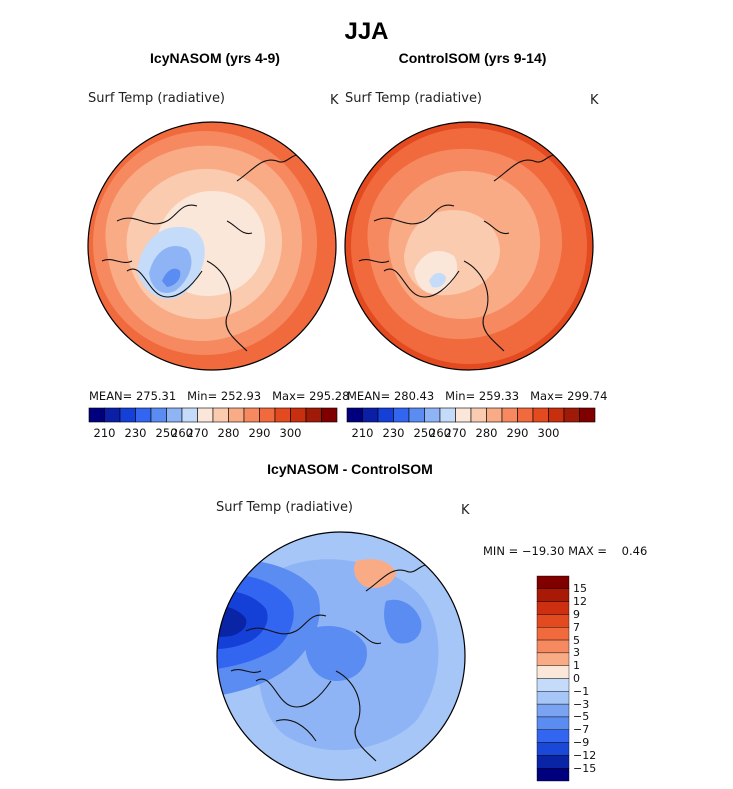 Image resolution: width=733 pixels, height=789 pixels. I want to click on colorbar-tick: −3, so click(581, 704).